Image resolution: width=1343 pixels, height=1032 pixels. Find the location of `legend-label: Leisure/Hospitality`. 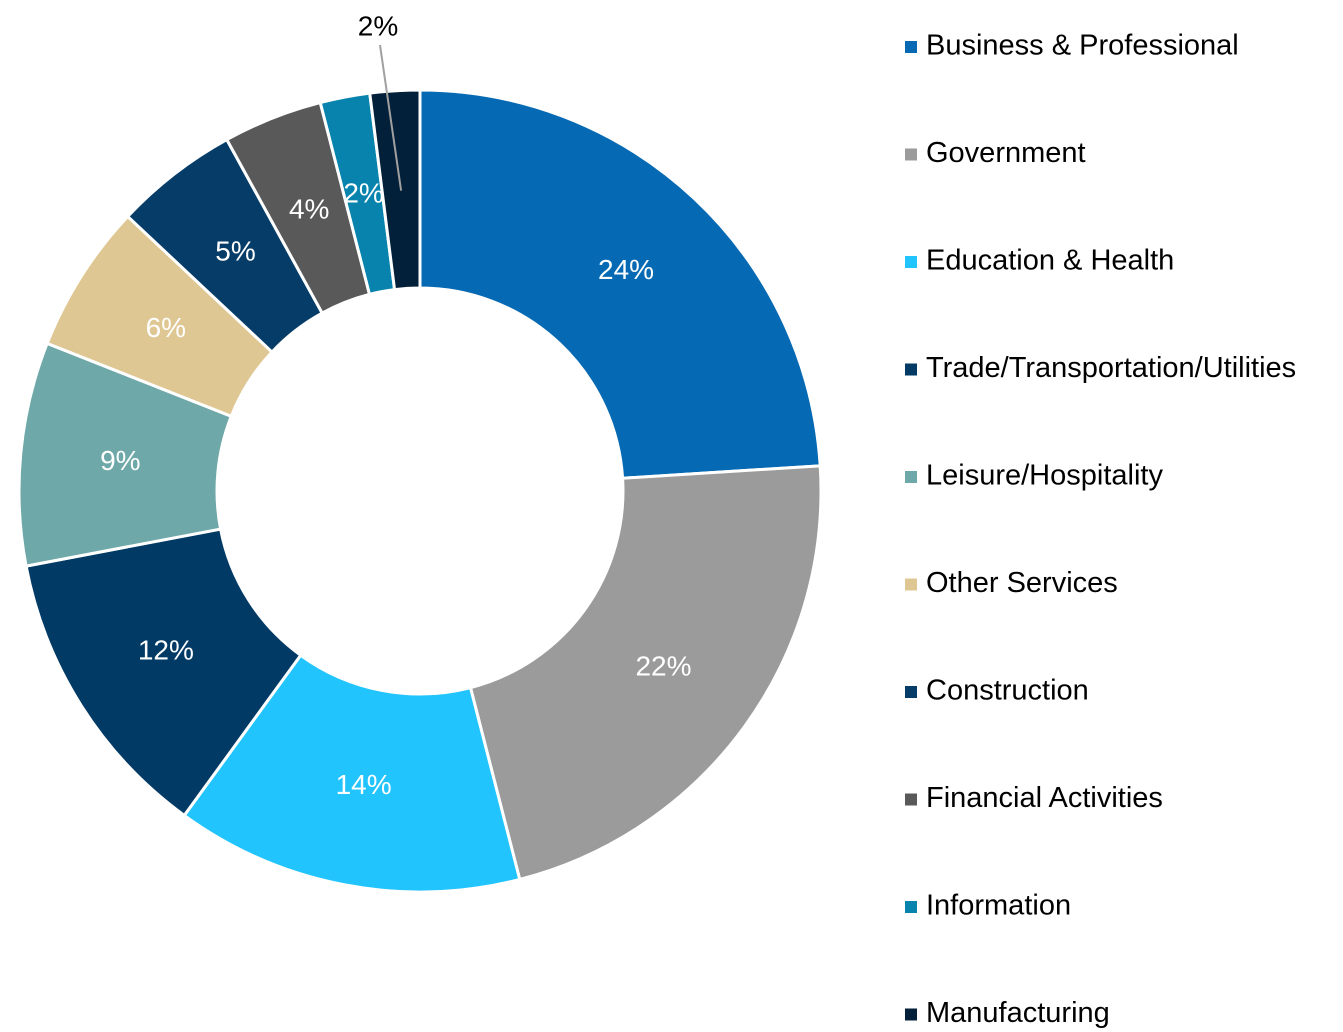

legend-label: Leisure/Hospitality is located at coordinates (1044, 476).